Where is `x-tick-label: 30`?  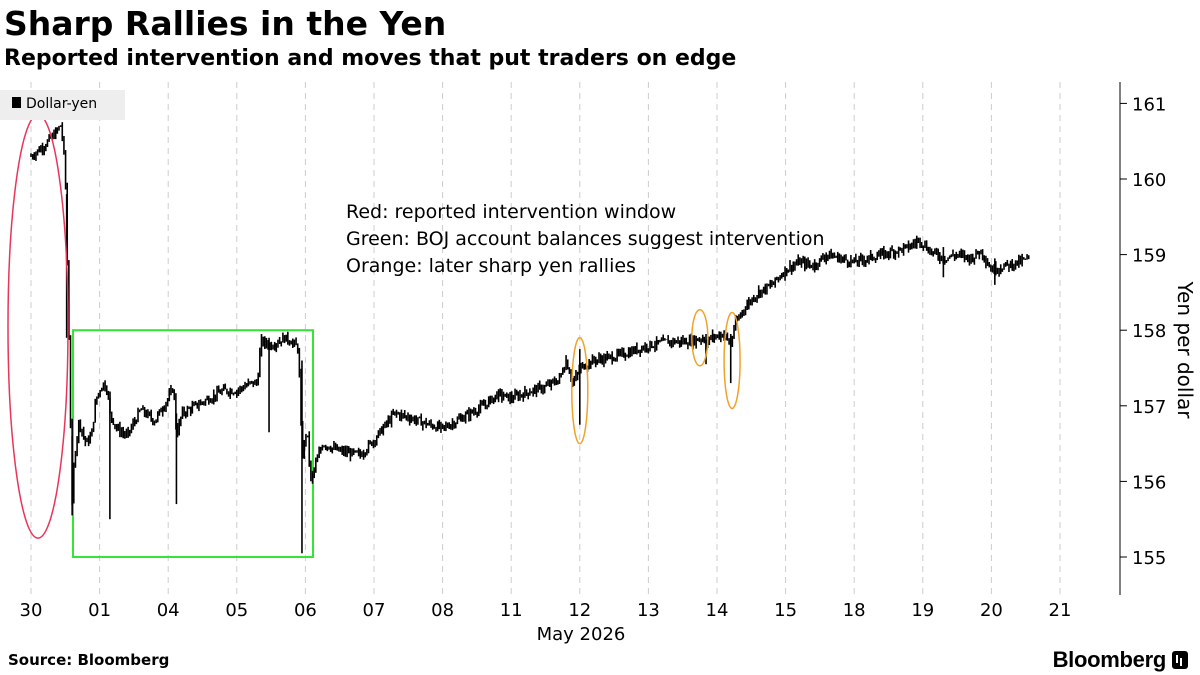
x-tick-label: 30 is located at coordinates (31, 610).